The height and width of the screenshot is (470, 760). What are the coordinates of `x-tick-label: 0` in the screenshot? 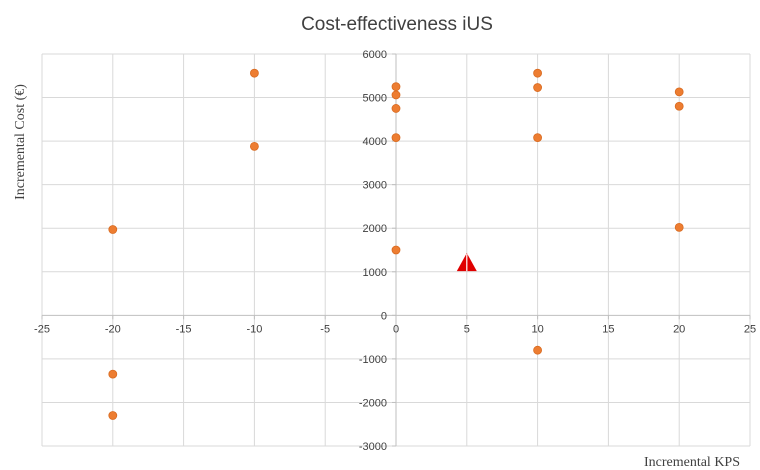 It's located at (396, 329).